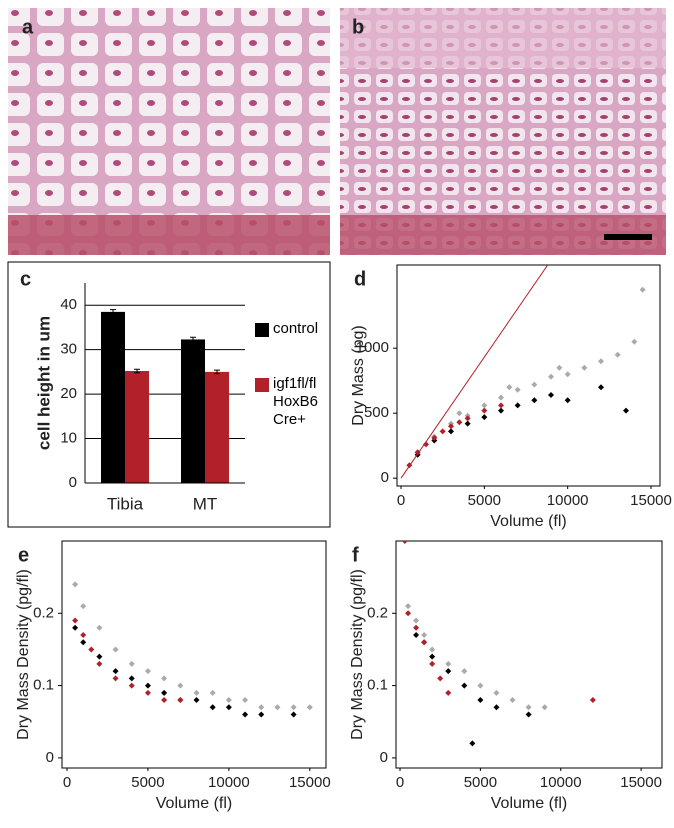 The width and height of the screenshot is (674, 828). What do you see at coordinates (43, 383) in the screenshot?
I see `y-axis-label: cell height in um` at bounding box center [43, 383].